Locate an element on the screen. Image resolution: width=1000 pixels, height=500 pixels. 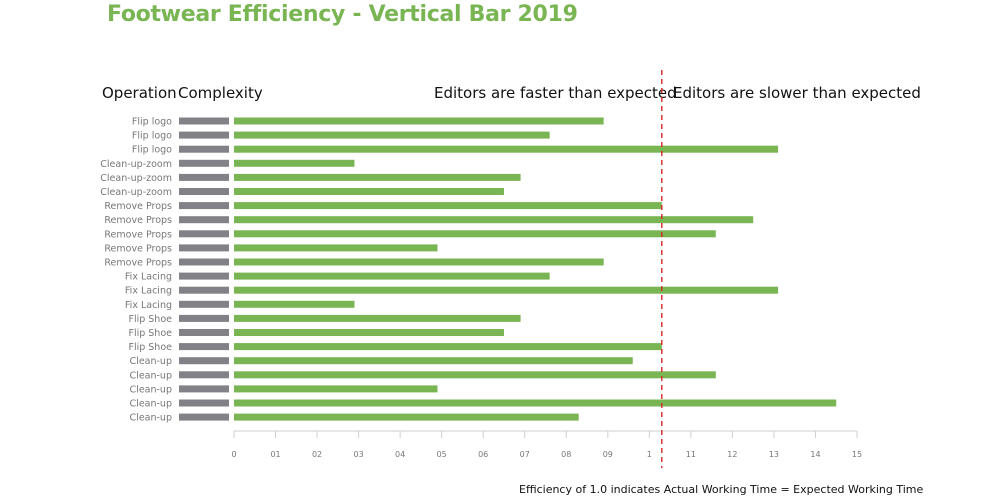
x-tick-label: 01 is located at coordinates (275, 454).